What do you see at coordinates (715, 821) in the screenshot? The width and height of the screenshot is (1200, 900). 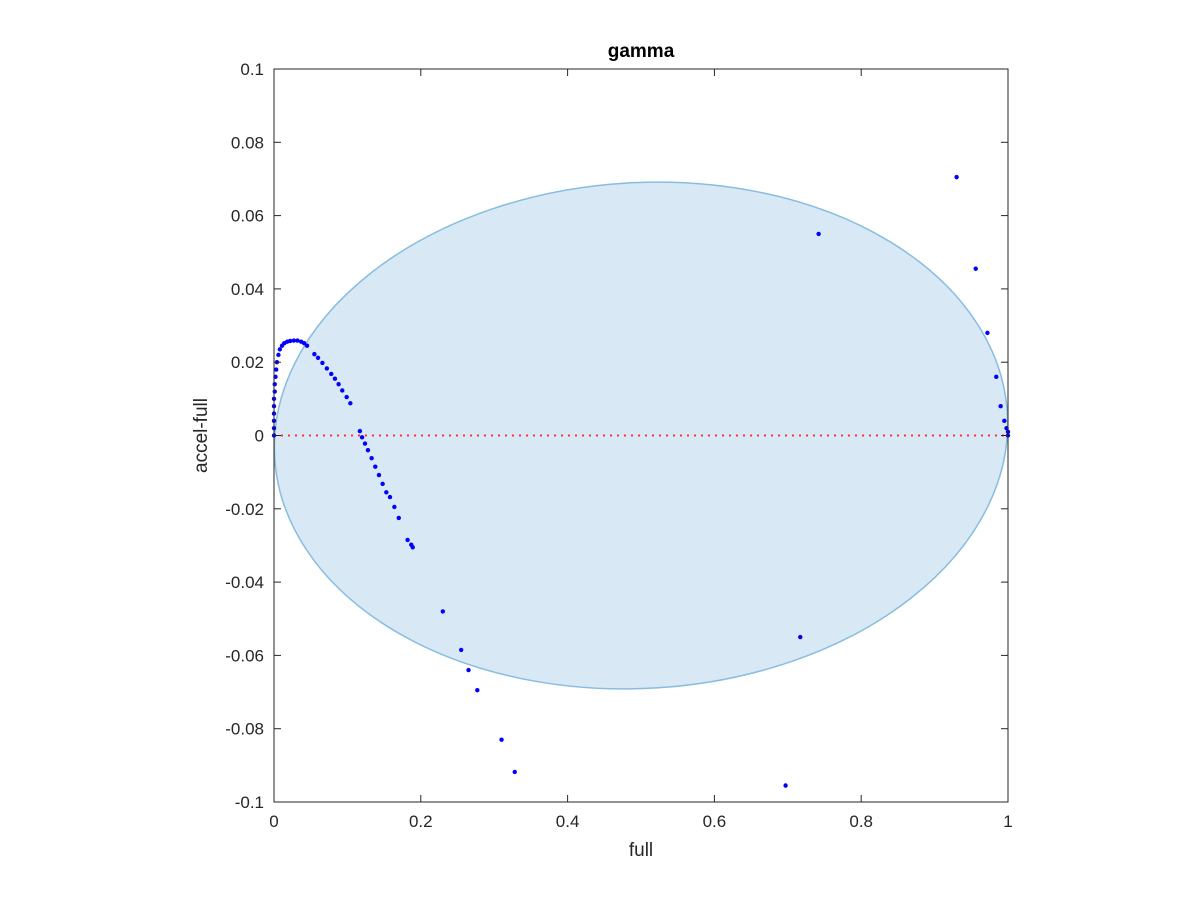 I see `x-tick-label: 0.6` at bounding box center [715, 821].